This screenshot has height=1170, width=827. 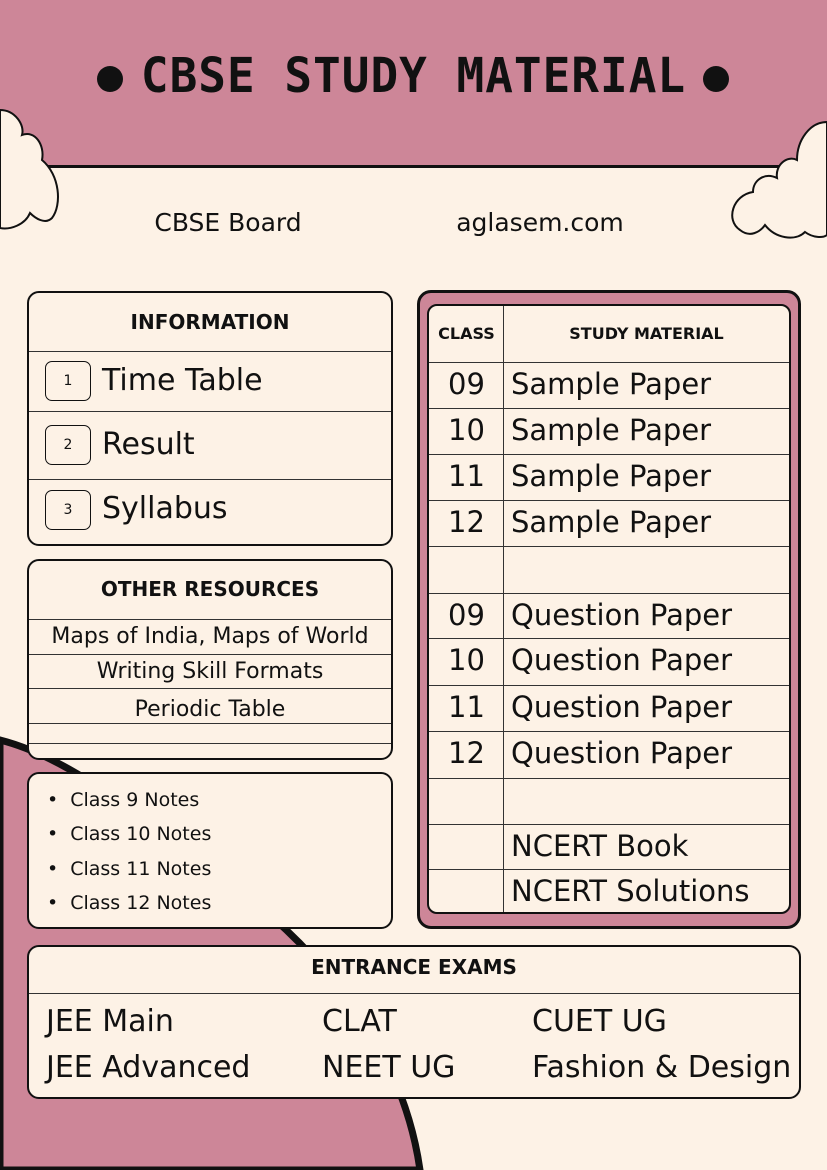 I want to click on information-label: Syllabus, so click(x=165, y=508).